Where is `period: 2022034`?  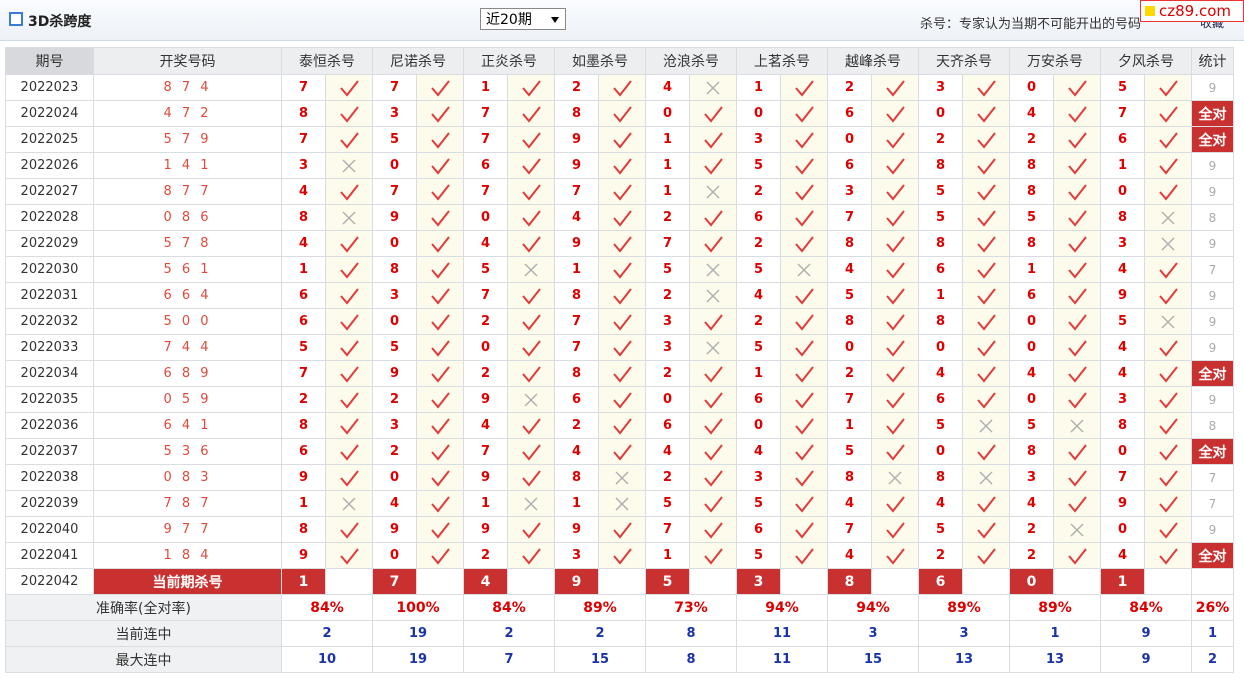 period: 2022034 is located at coordinates (49, 373).